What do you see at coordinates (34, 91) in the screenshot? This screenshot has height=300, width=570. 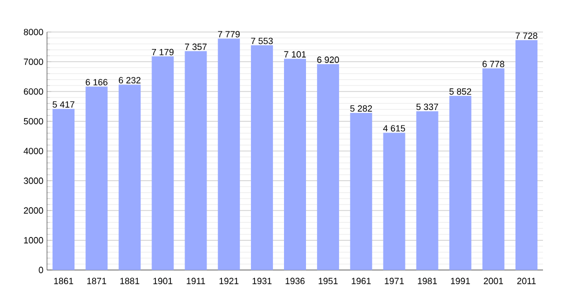 I see `y-tick-label: 6000` at bounding box center [34, 91].